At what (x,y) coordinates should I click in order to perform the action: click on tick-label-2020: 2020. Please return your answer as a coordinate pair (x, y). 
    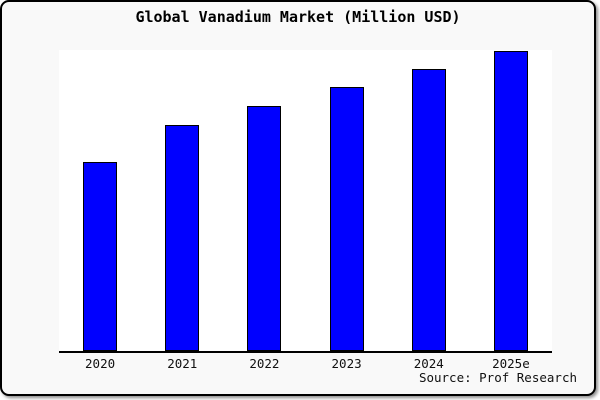
    Looking at the image, I should click on (100, 363).